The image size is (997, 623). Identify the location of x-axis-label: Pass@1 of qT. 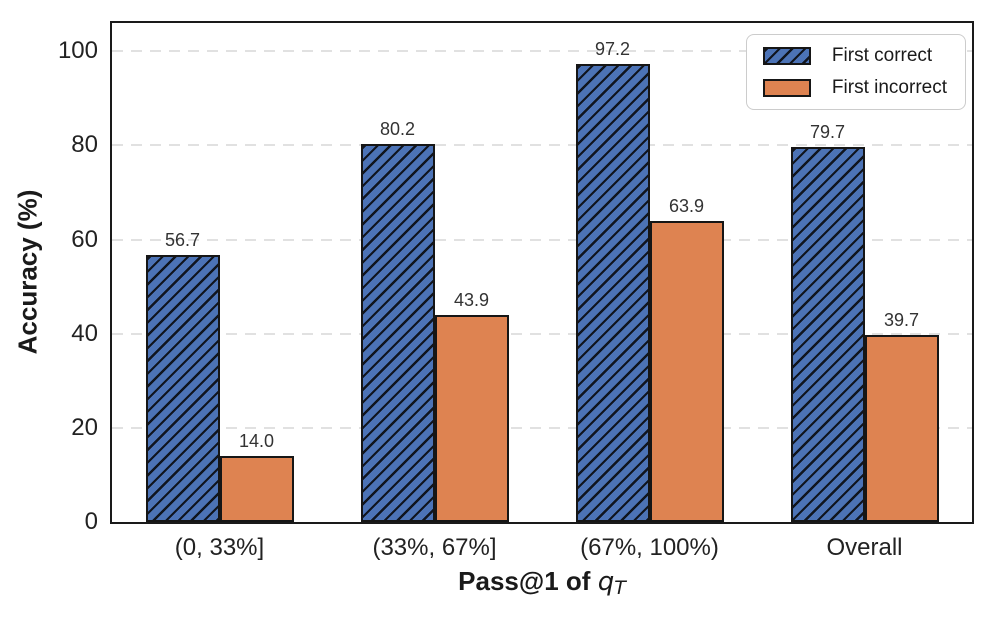
(542, 582).